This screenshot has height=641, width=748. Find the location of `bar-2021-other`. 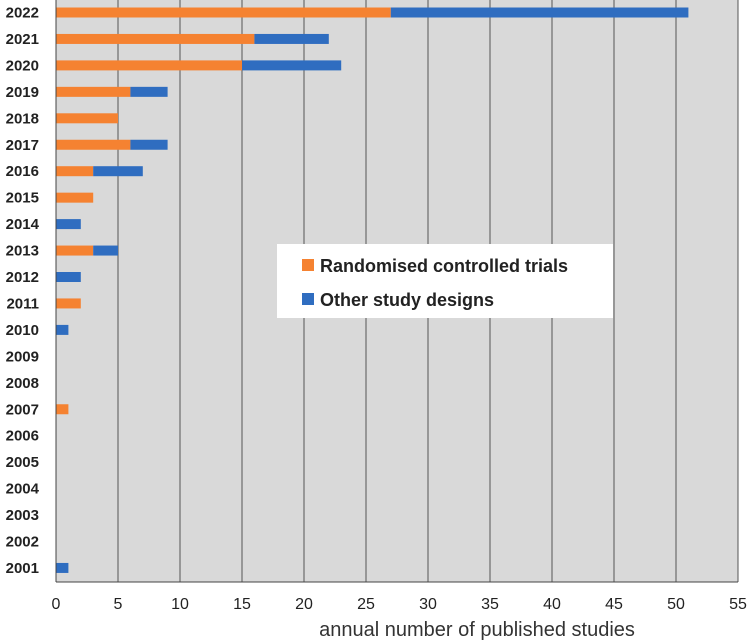

bar-2021-other is located at coordinates (291, 38).